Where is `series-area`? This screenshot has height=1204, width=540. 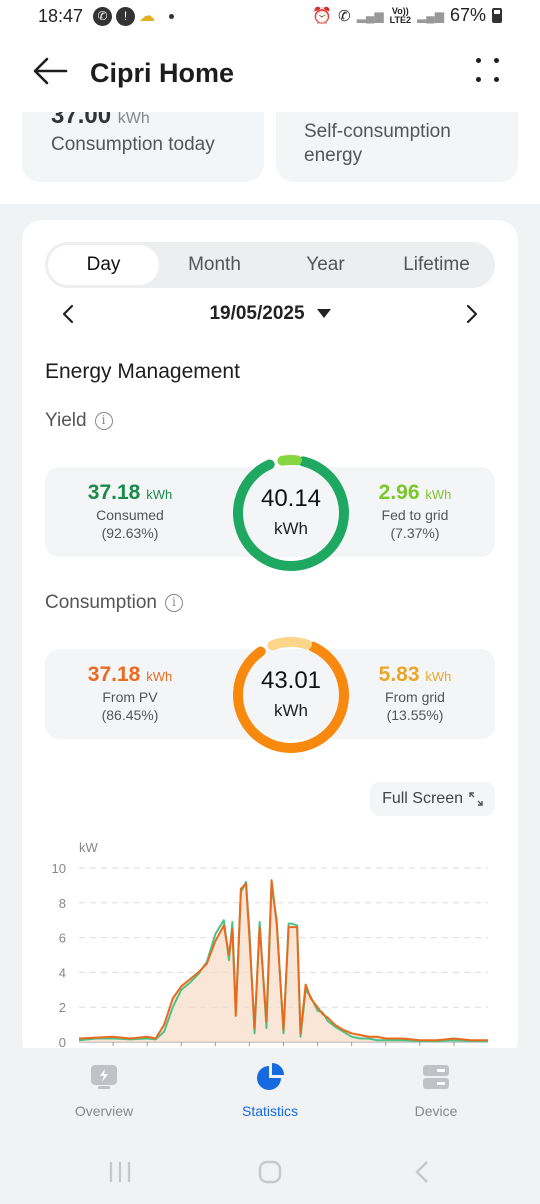 series-area is located at coordinates (283, 961).